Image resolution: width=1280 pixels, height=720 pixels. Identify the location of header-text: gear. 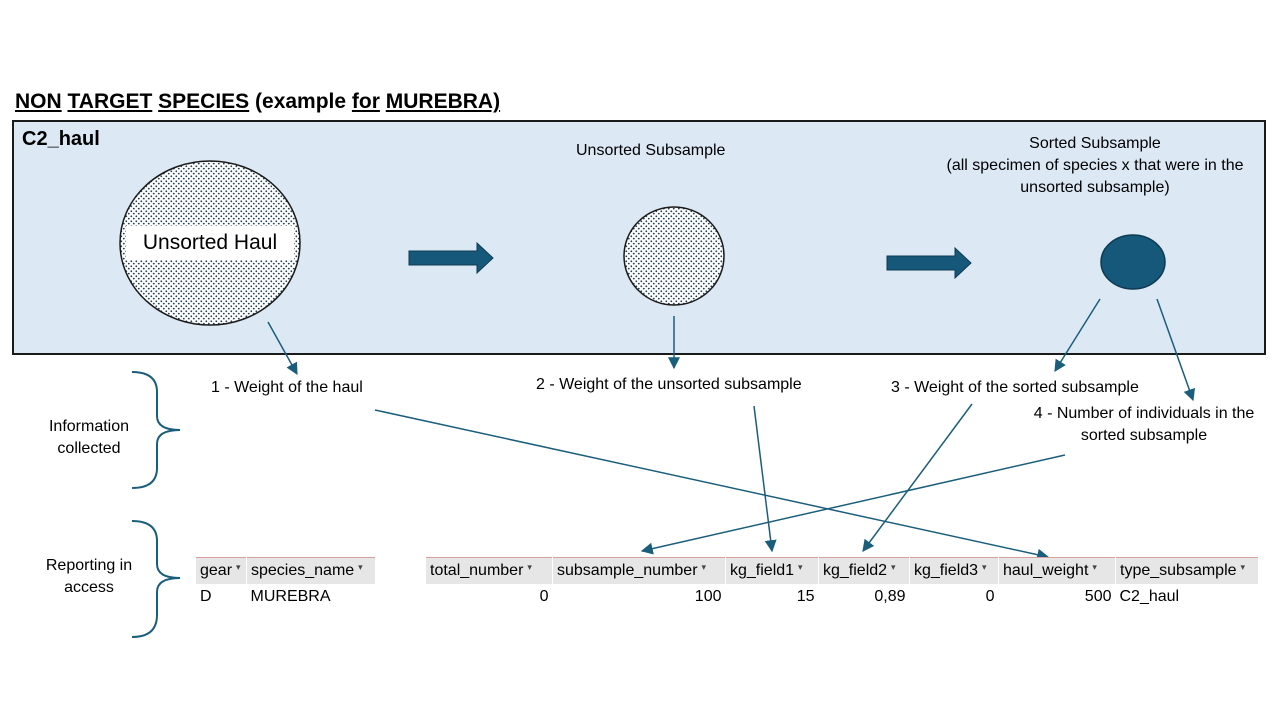
(216, 570).